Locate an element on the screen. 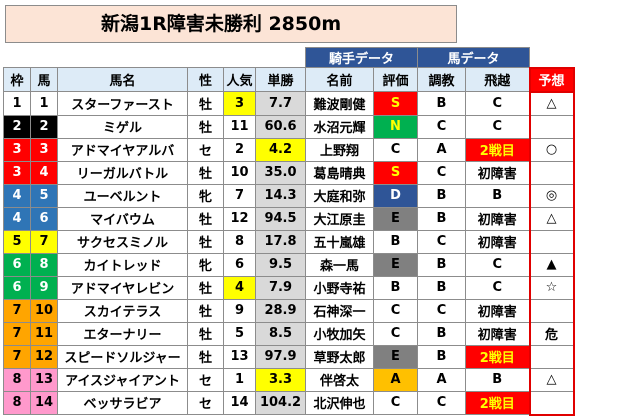 The height and width of the screenshot is (416, 629). training-cell: A is located at coordinates (441, 149).